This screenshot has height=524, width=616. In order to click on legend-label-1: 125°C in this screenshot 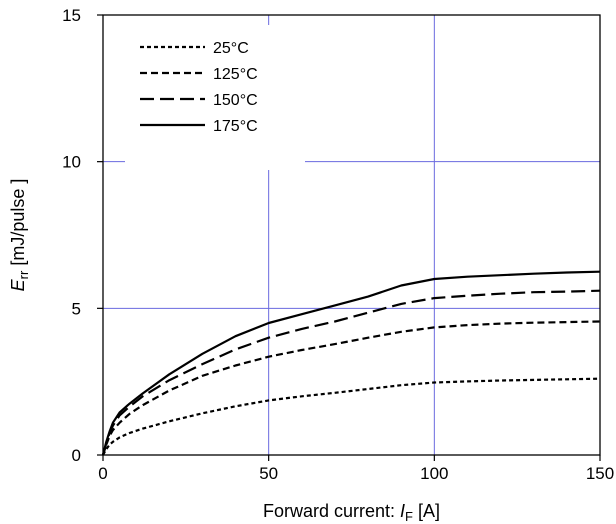, I will do `click(235, 74)`.